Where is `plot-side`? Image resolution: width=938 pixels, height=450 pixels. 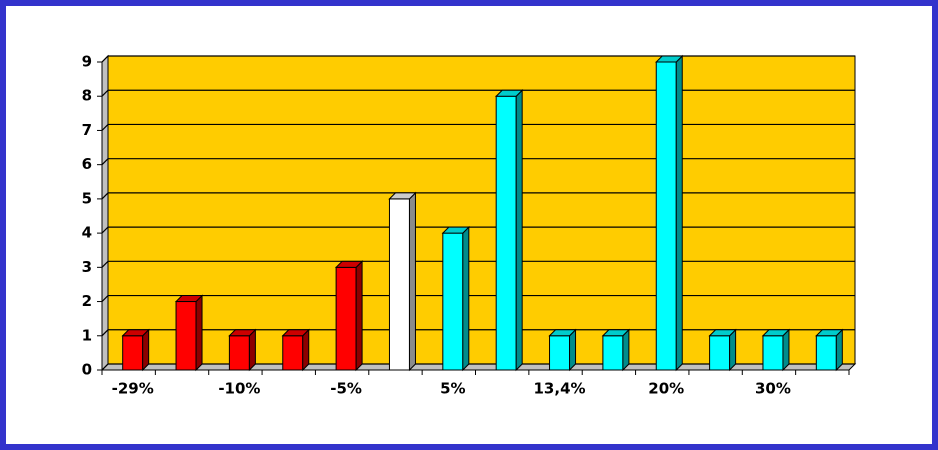 plot-side is located at coordinates (105, 213).